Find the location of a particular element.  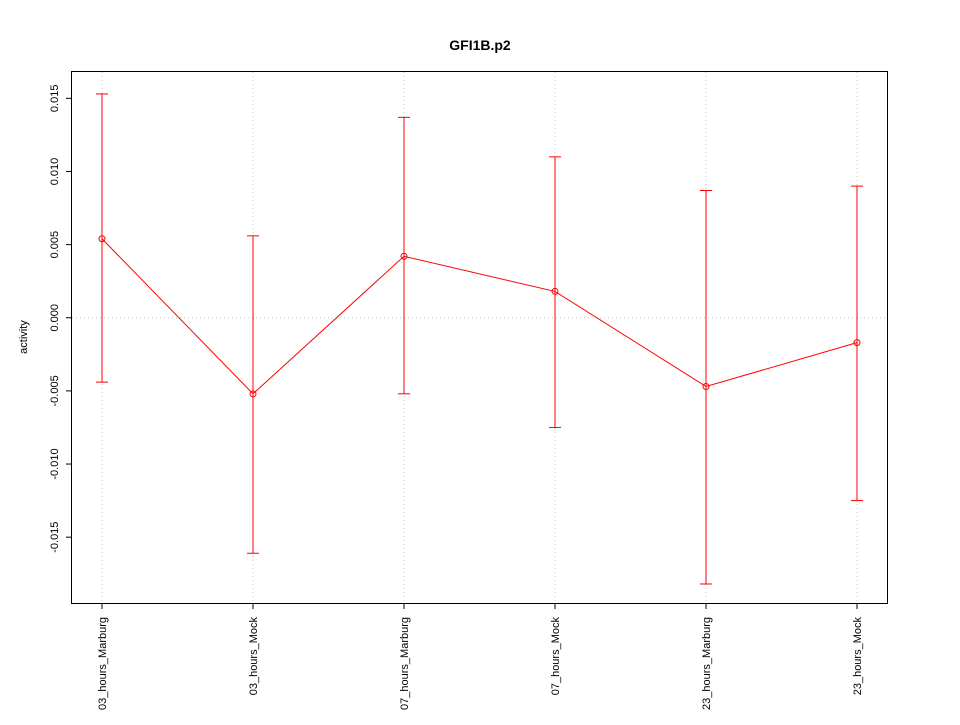

x-tick-label: 23_hours_Mock is located at coordinates (858, 656).